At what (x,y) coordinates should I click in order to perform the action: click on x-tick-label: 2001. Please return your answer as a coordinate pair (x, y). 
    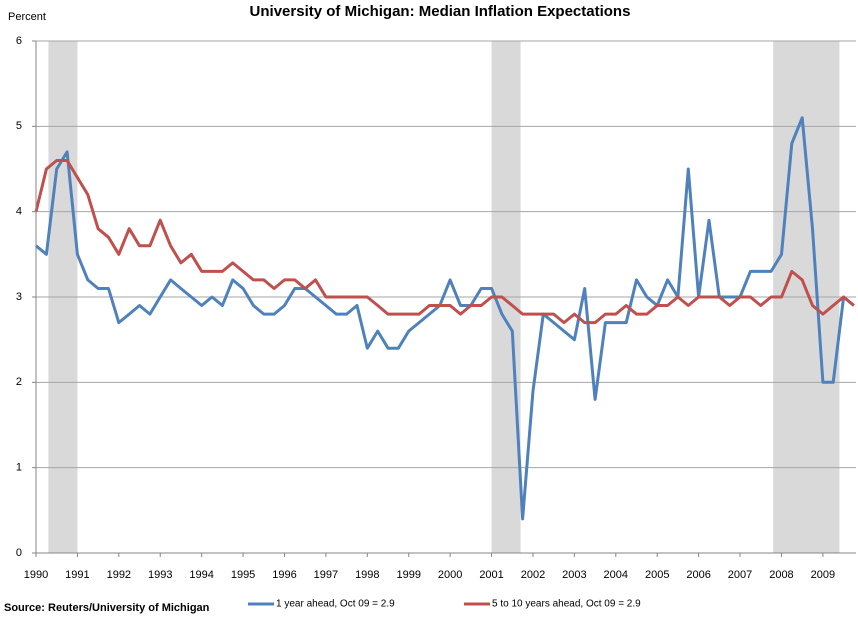
    Looking at the image, I should click on (491, 575).